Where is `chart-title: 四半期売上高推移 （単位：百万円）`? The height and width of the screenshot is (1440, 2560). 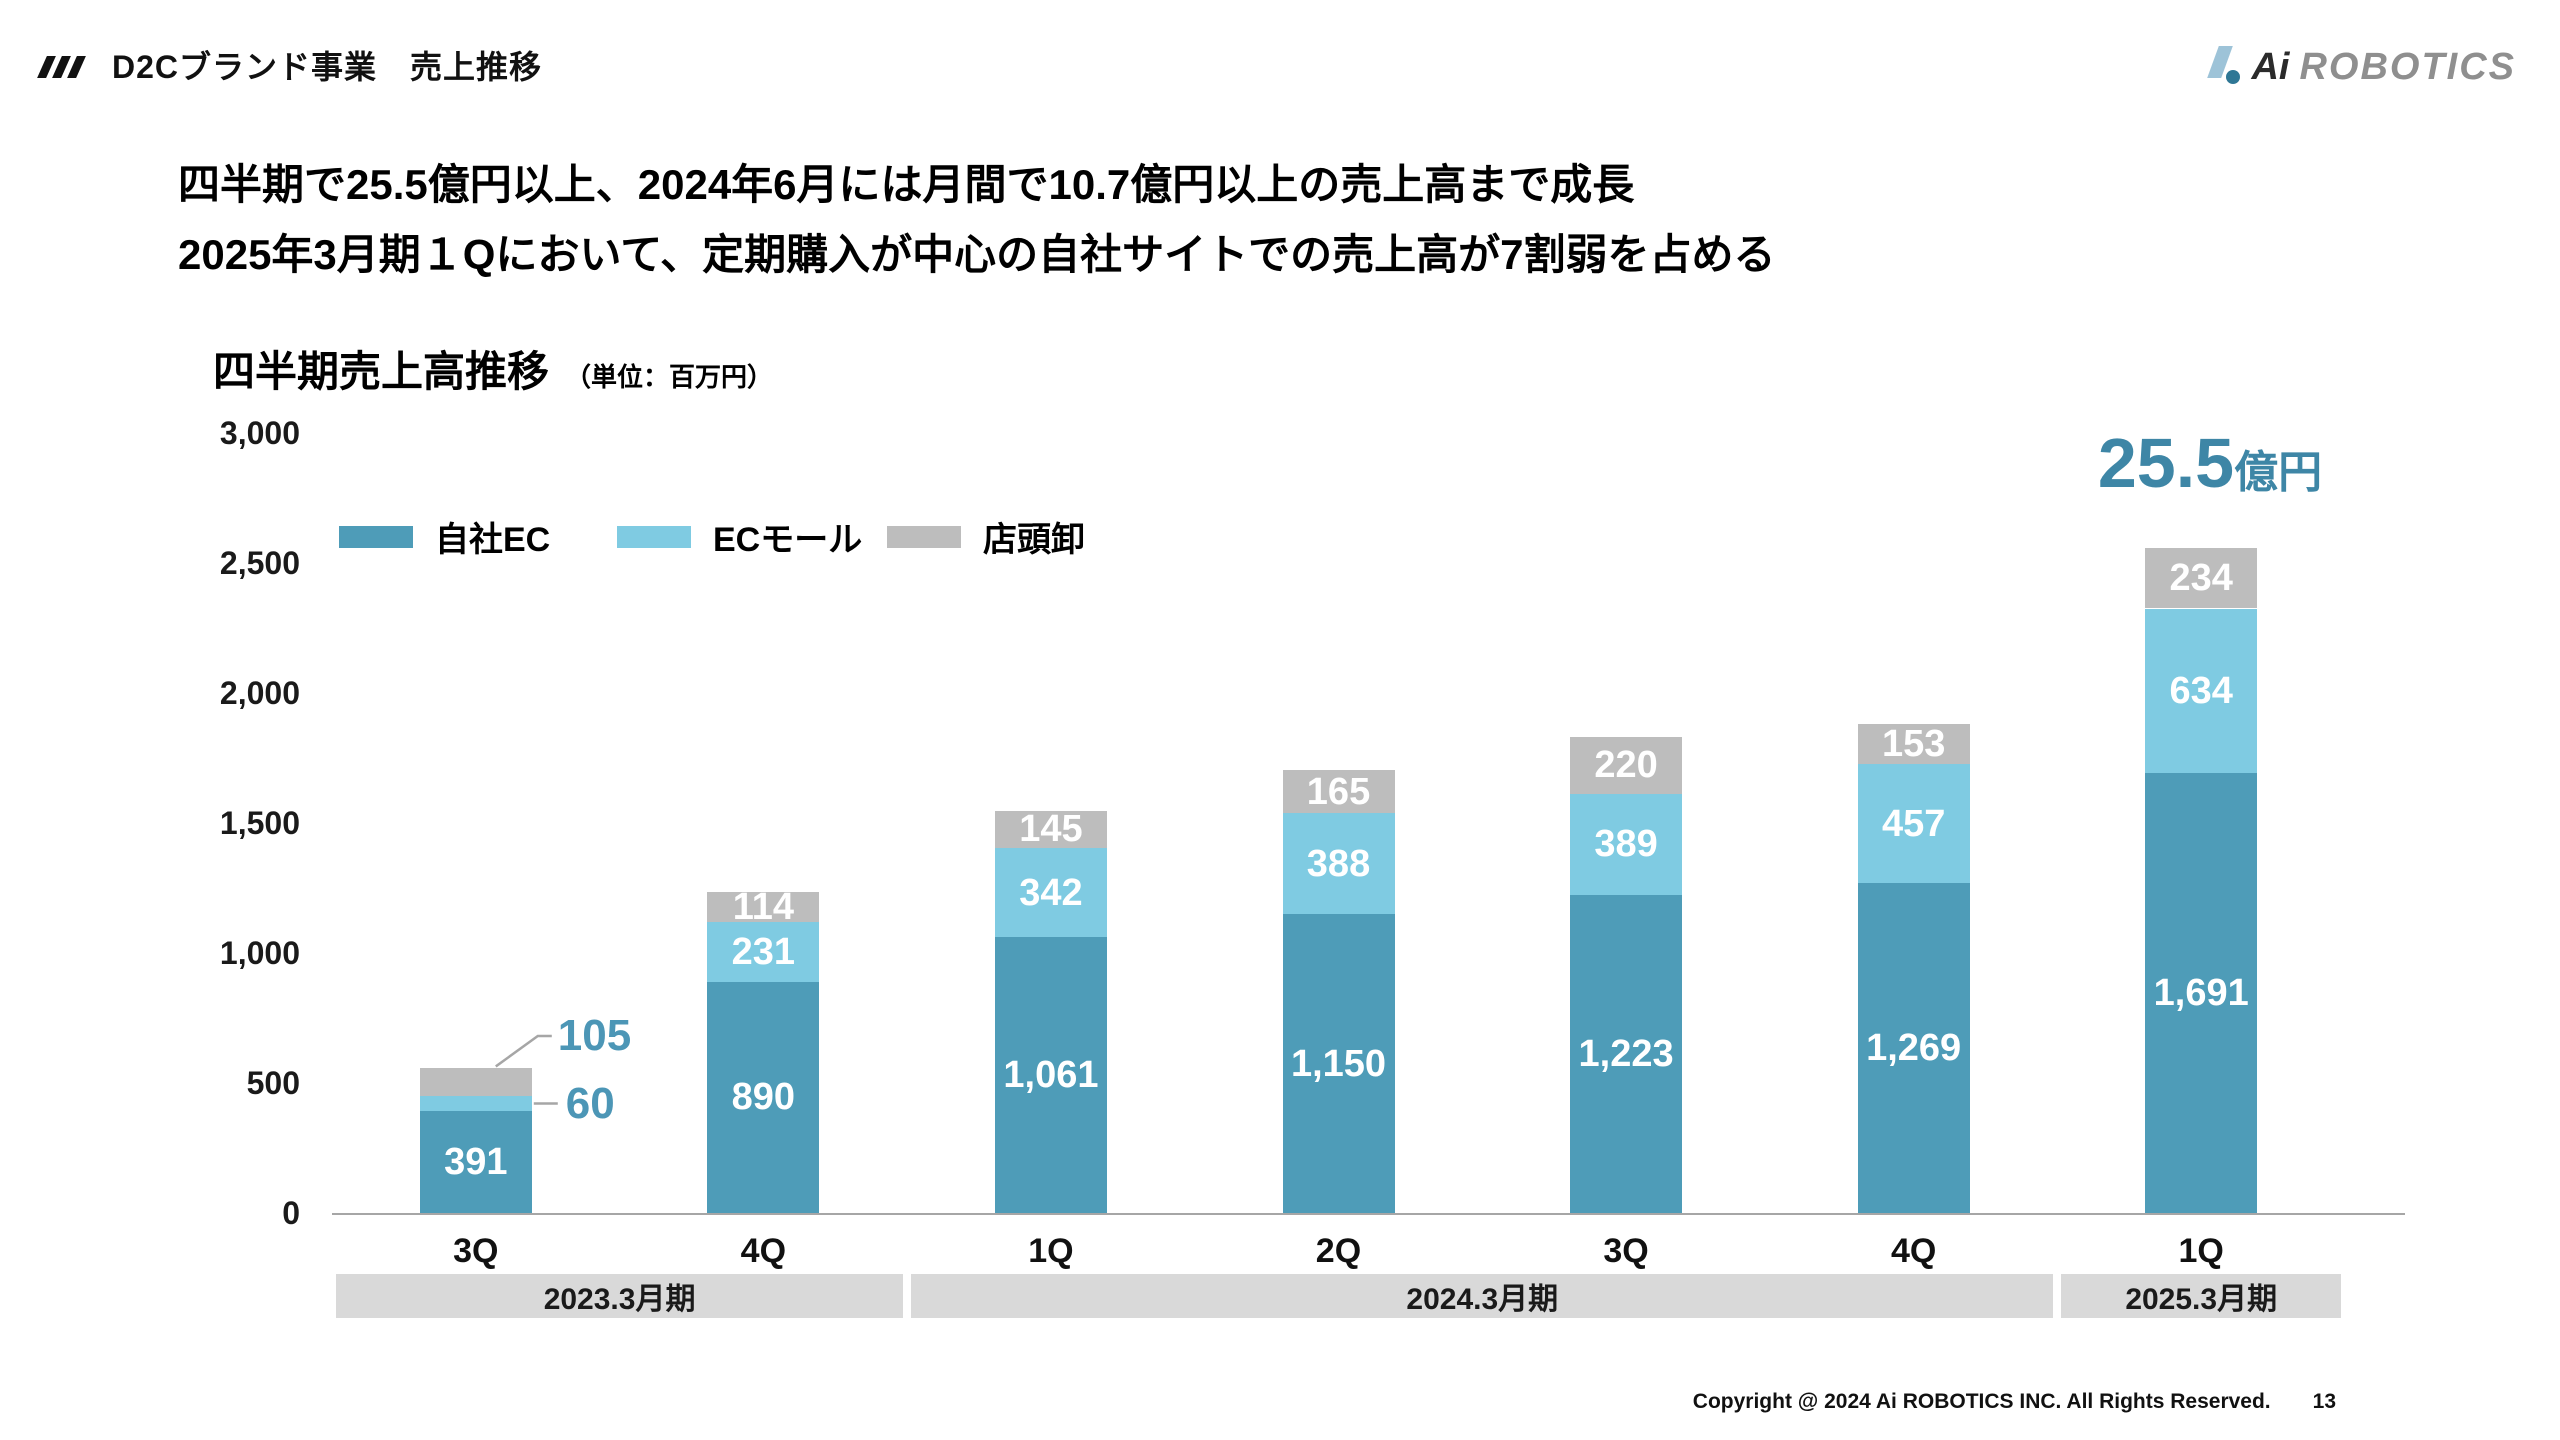 chart-title: 四半期売上高推移 （単位：百万円） is located at coordinates (493, 368).